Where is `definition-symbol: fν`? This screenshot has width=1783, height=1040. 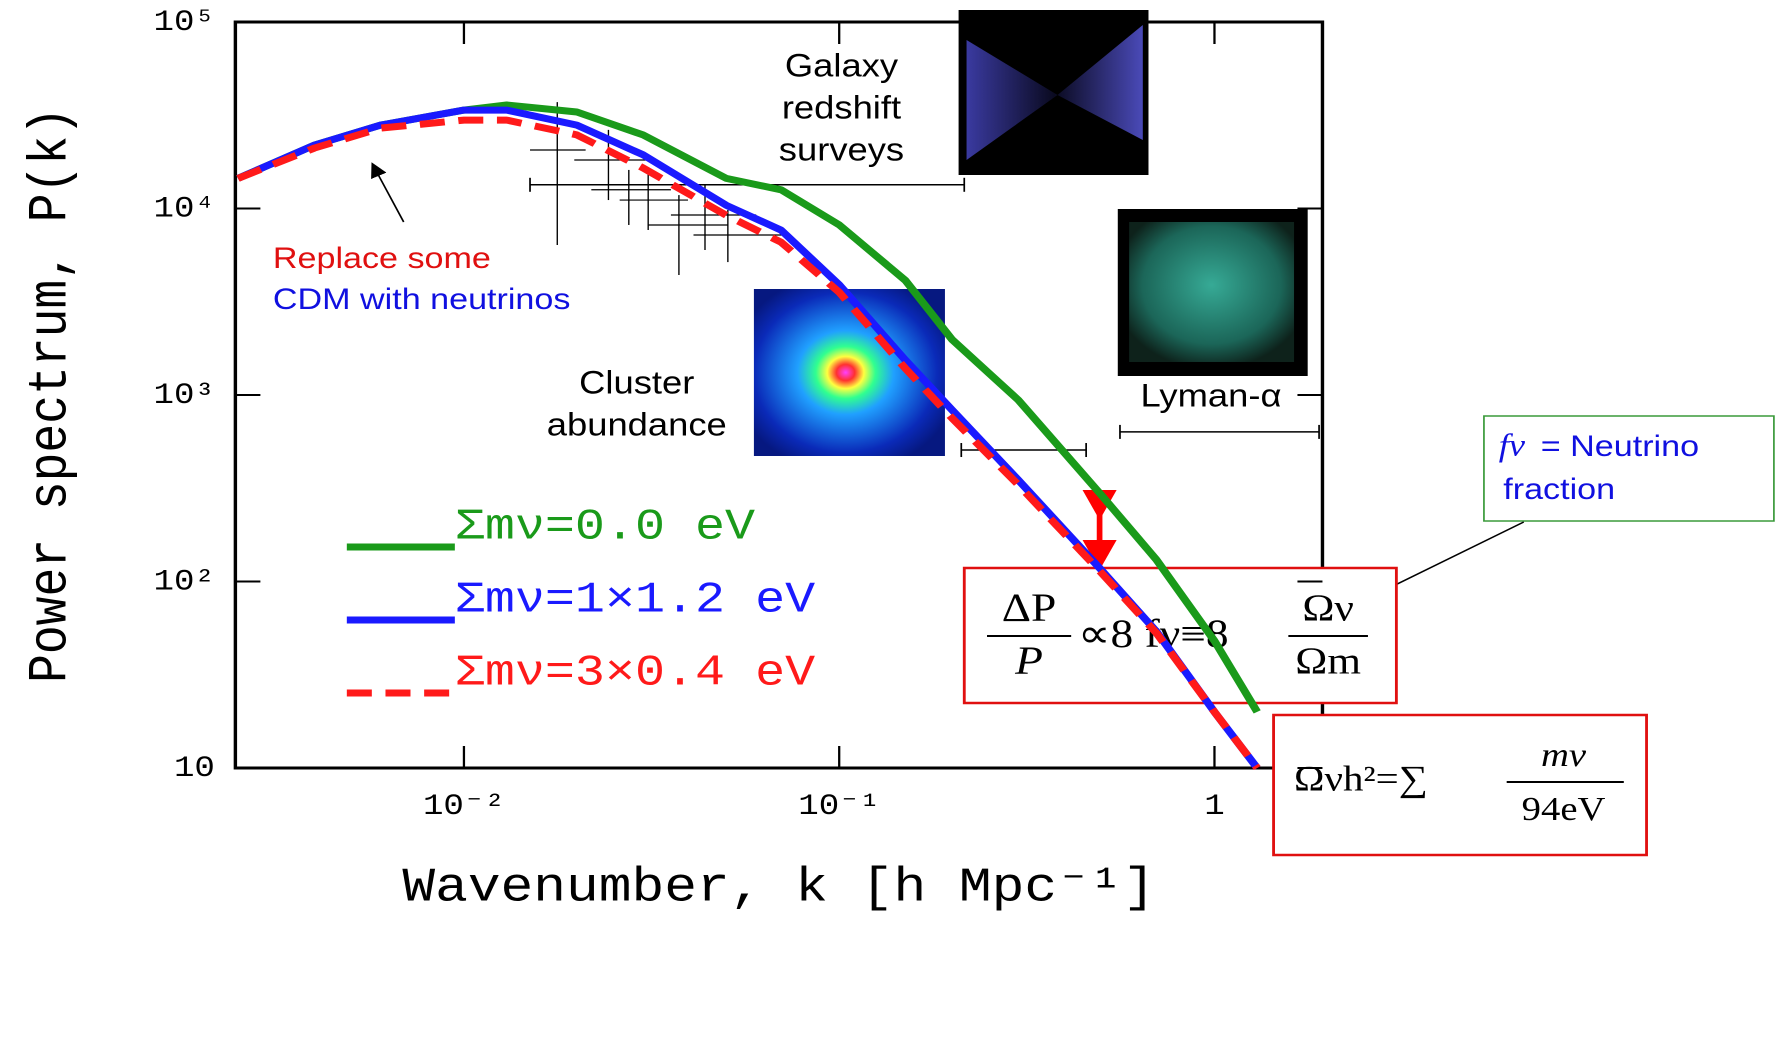 definition-symbol: fν is located at coordinates (1512, 444).